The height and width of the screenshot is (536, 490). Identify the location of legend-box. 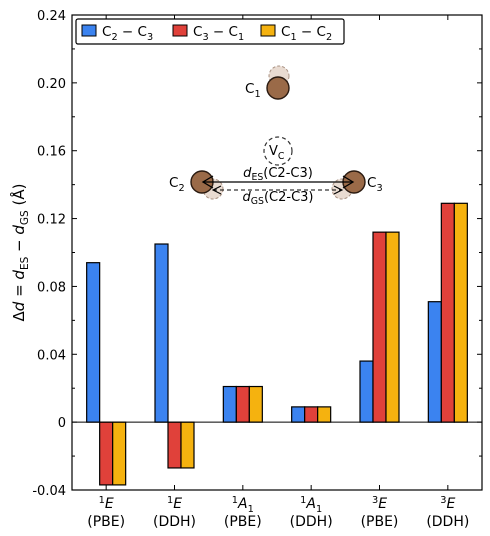
(210, 31).